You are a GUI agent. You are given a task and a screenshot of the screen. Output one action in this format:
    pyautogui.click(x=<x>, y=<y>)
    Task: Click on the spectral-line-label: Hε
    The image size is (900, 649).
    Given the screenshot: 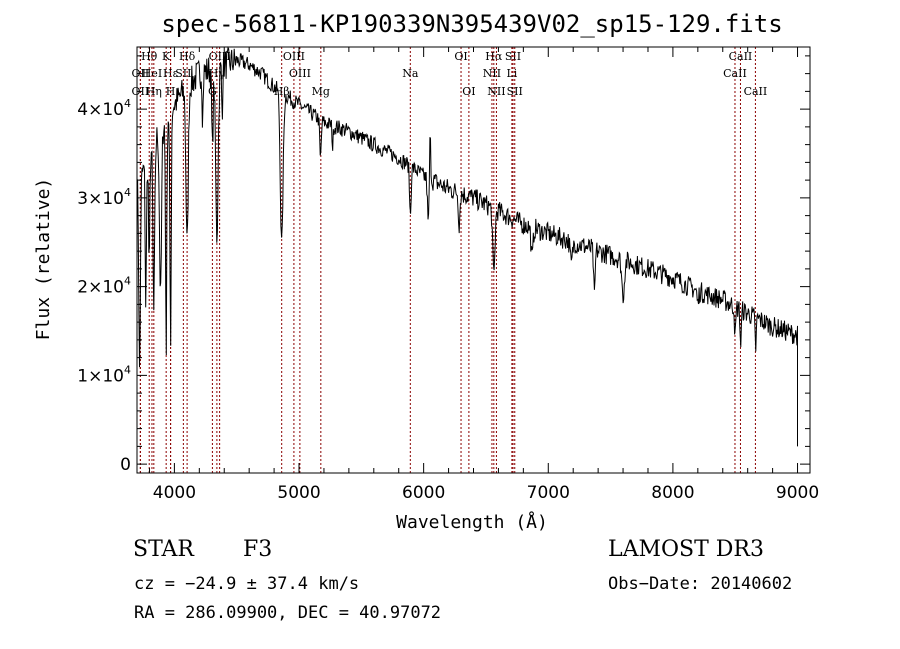 What is the action you would take?
    pyautogui.click(x=171, y=73)
    